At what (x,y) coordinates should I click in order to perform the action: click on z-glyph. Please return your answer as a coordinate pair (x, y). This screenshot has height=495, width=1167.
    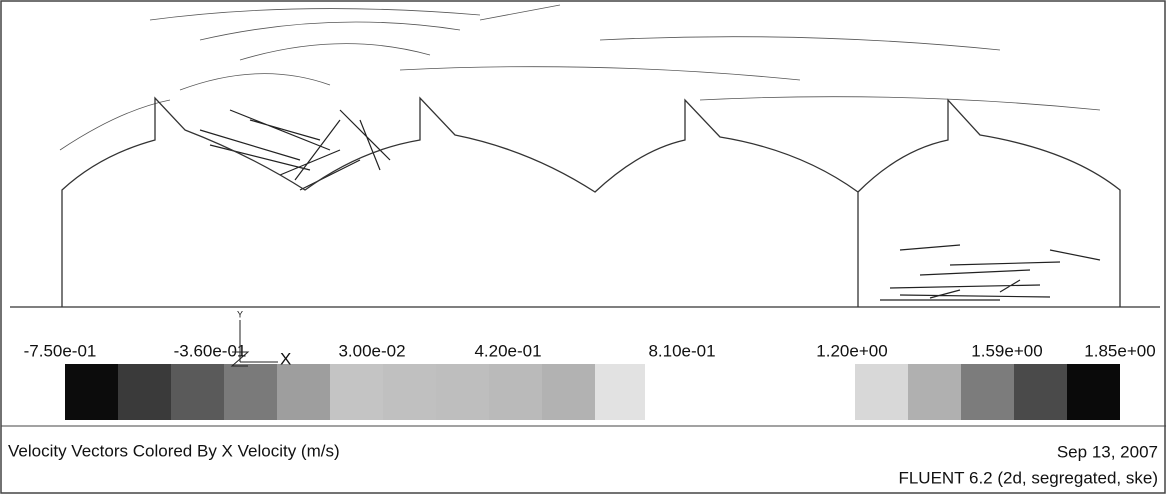
    Looking at the image, I should click on (240, 359).